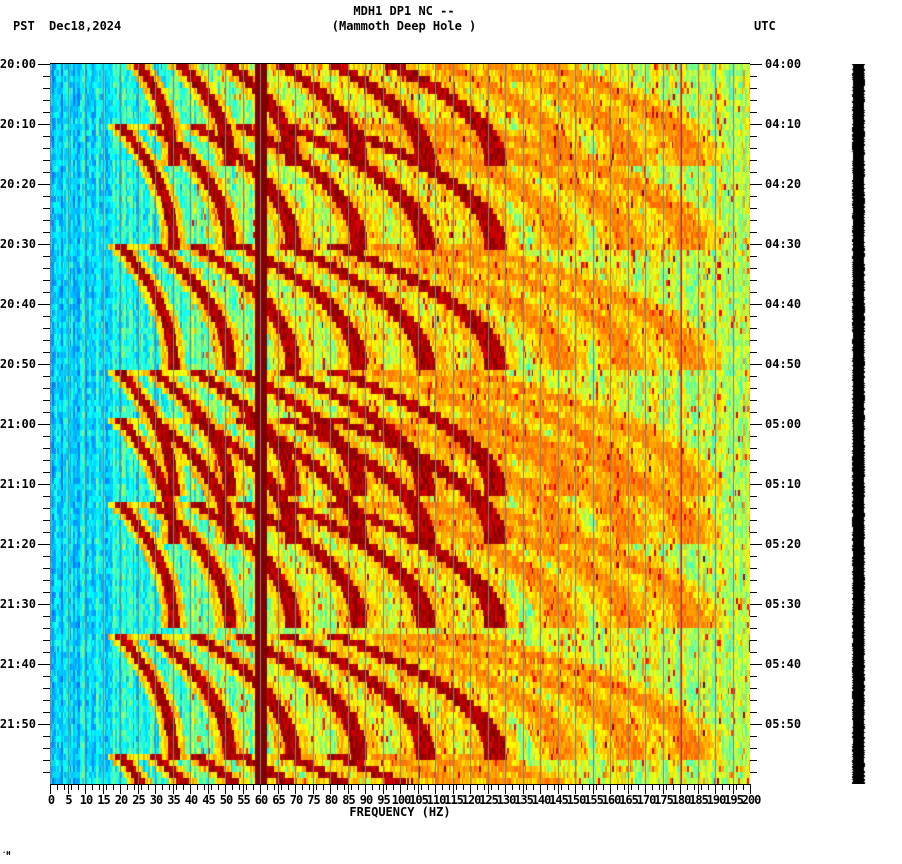 The height and width of the screenshot is (864, 902). I want to click on x-tick-label: 90, so click(366, 800).